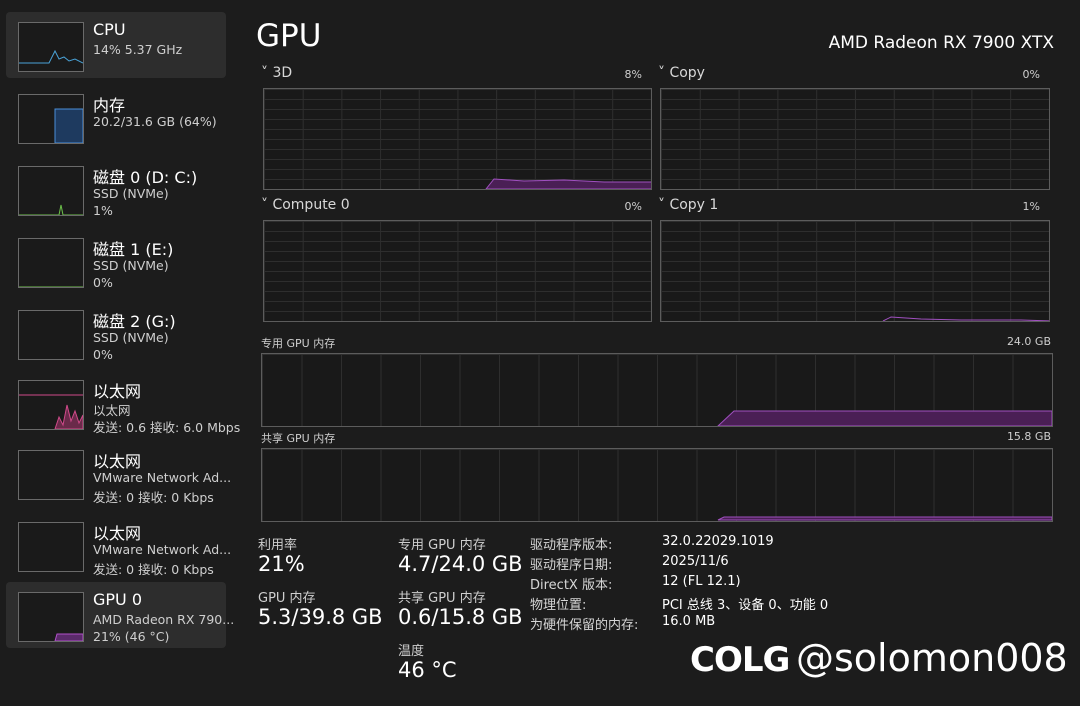 The height and width of the screenshot is (706, 1080). What do you see at coordinates (745, 605) in the screenshot?
I see `detail-value: PCI 总线 3、设备 0、功能 0` at bounding box center [745, 605].